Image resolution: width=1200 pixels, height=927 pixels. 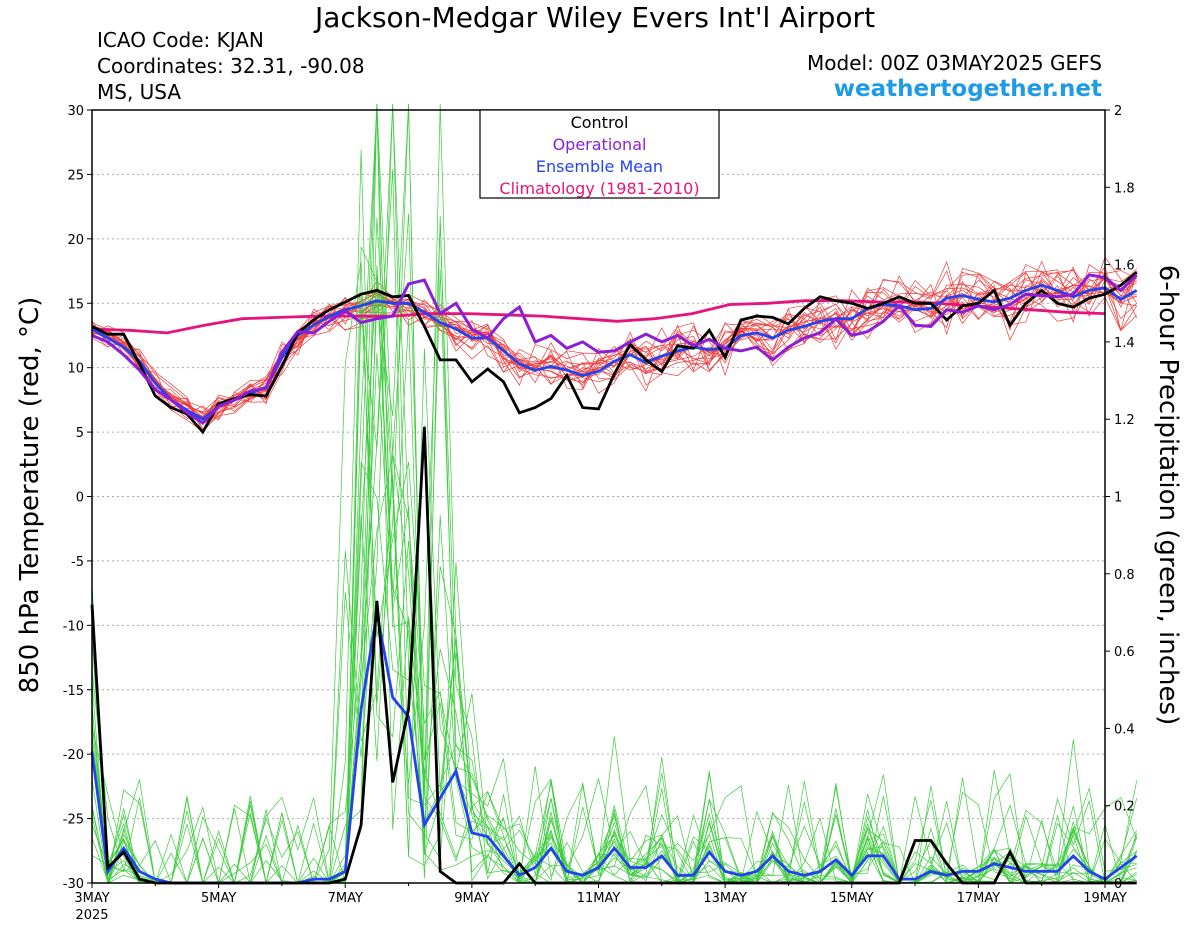 I want to click on chart-title: Jackson-Medgar Wiley Evers Int'l Airport, so click(x=595, y=17).